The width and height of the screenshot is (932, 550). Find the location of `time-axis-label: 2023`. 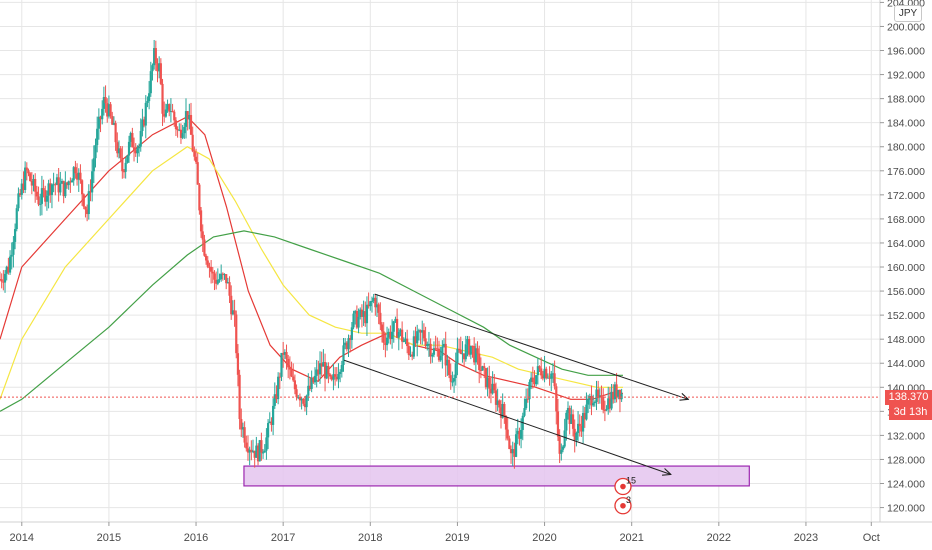

time-axis-label: 2023 is located at coordinates (806, 538).